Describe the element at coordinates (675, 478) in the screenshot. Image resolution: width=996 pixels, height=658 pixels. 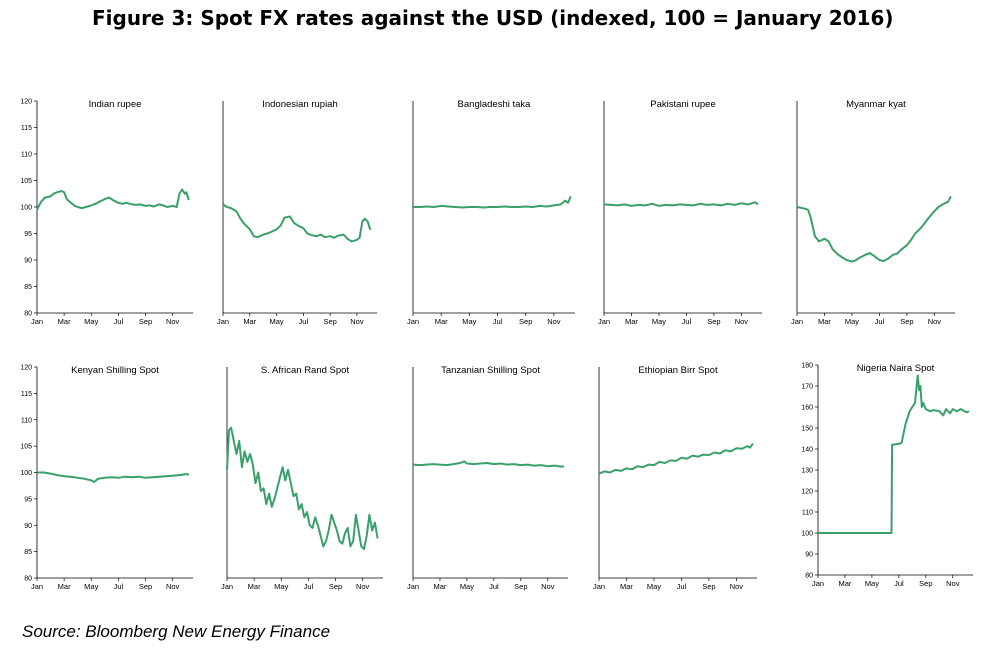
I see `chart-panel-9: Ethiopian Birr Spot Jan Mar May Jul Sep Nov` at that location.